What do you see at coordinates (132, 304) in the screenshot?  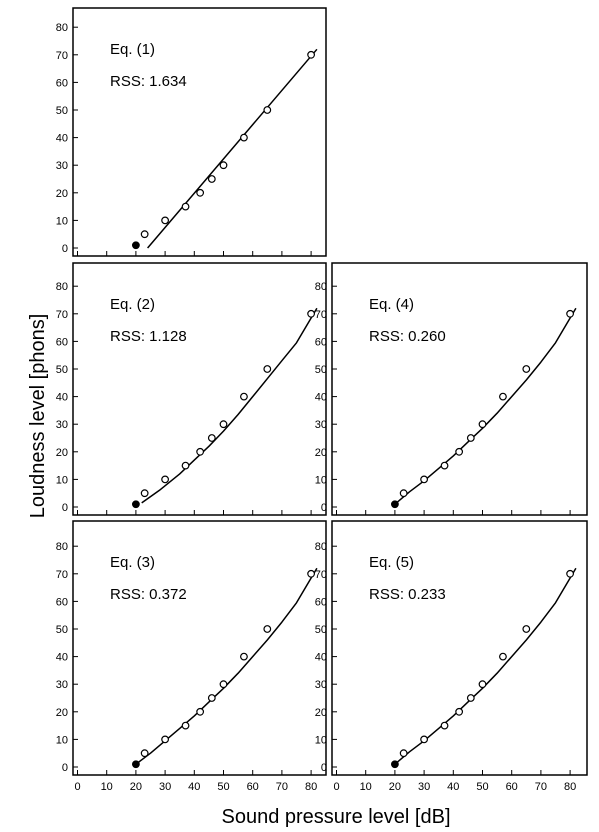 I see `equation-label: Eq. (2)` at bounding box center [132, 304].